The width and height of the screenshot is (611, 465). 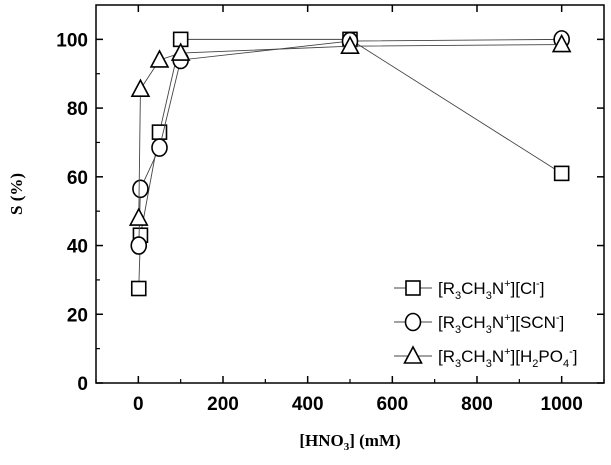 What do you see at coordinates (138, 404) in the screenshot?
I see `x-tick-label: 0` at bounding box center [138, 404].